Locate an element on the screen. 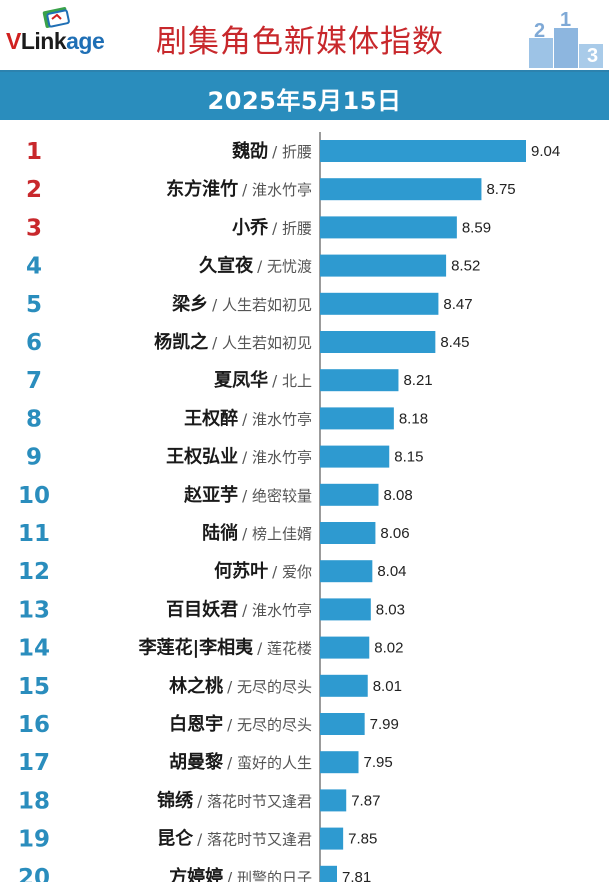 The height and width of the screenshot is (882, 609). vlinkage-logo: VLinkage is located at coordinates (76, 34).